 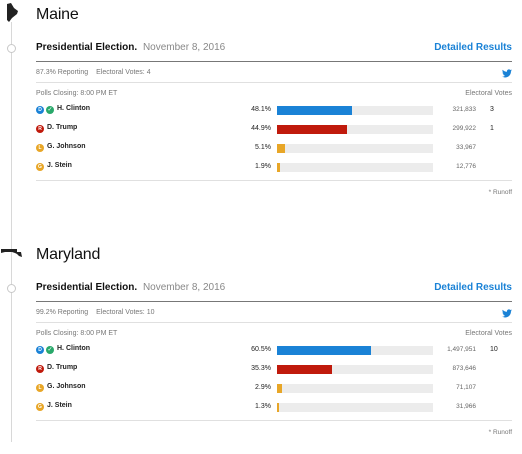 What do you see at coordinates (466, 406) in the screenshot?
I see `vote-count: 31,966` at bounding box center [466, 406].